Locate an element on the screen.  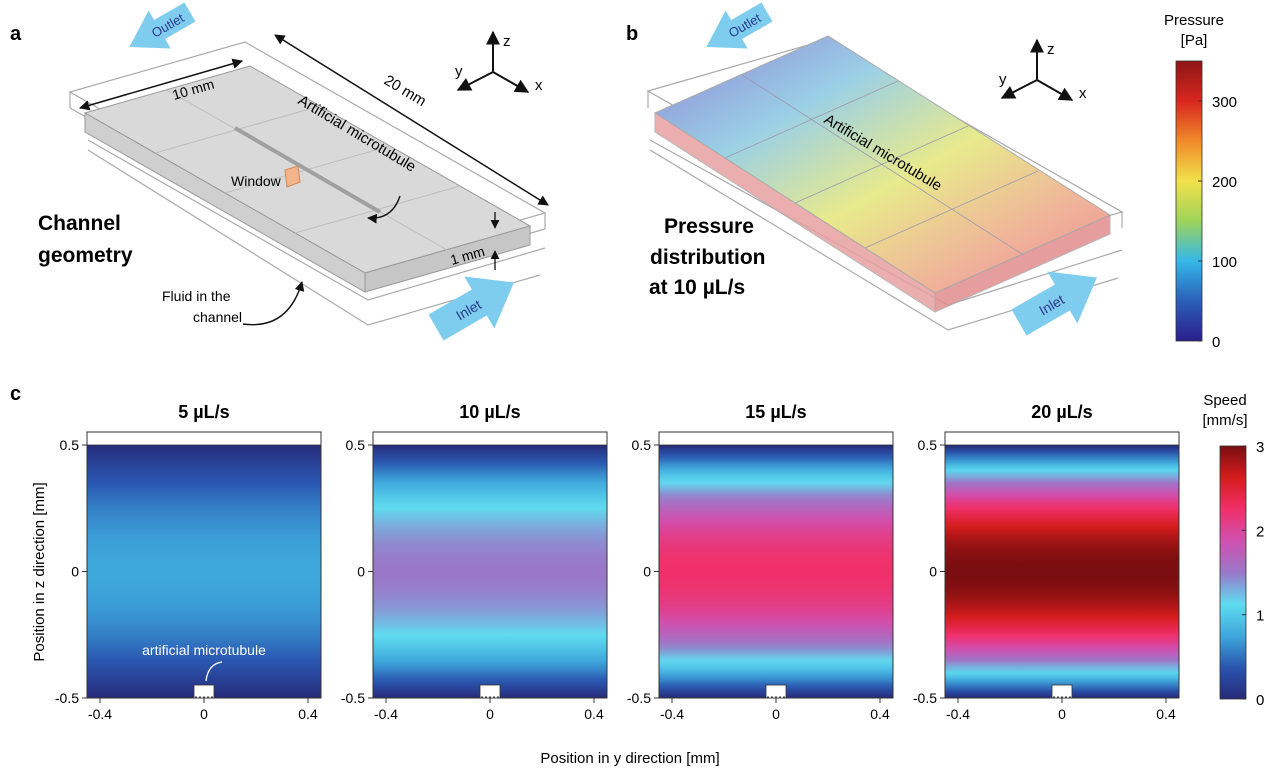
heatmap-3: 15 µL/s -0.4 0 0.4 0.5 0 -0.5 is located at coordinates (760, 562).